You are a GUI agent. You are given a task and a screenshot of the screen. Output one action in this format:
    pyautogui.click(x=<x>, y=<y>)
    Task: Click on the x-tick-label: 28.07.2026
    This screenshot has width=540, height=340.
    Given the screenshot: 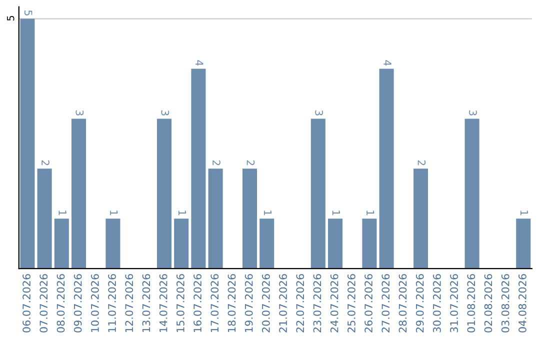 What is the action you would take?
    pyautogui.click(x=402, y=303)
    